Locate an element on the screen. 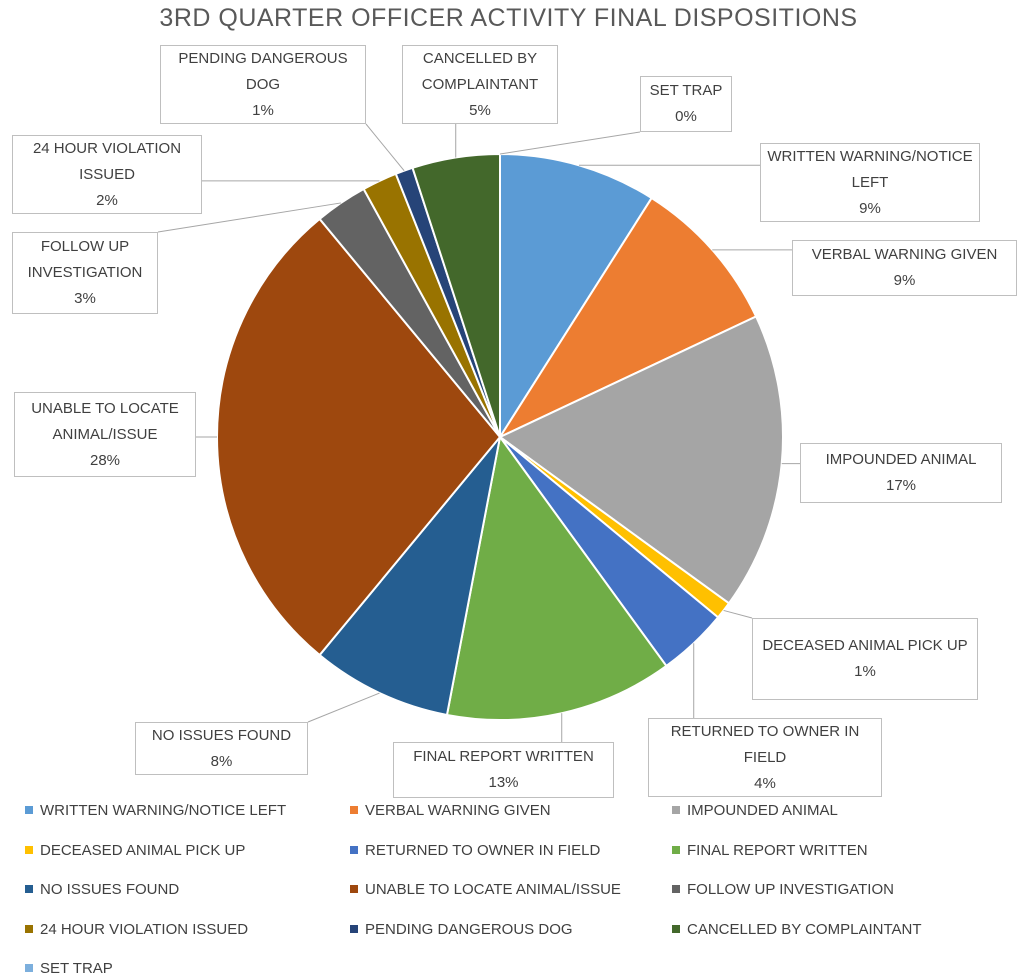 This screenshot has height=979, width=1017. data-label: CANCELLED BY COMPLAINTANT 5% is located at coordinates (480, 84).